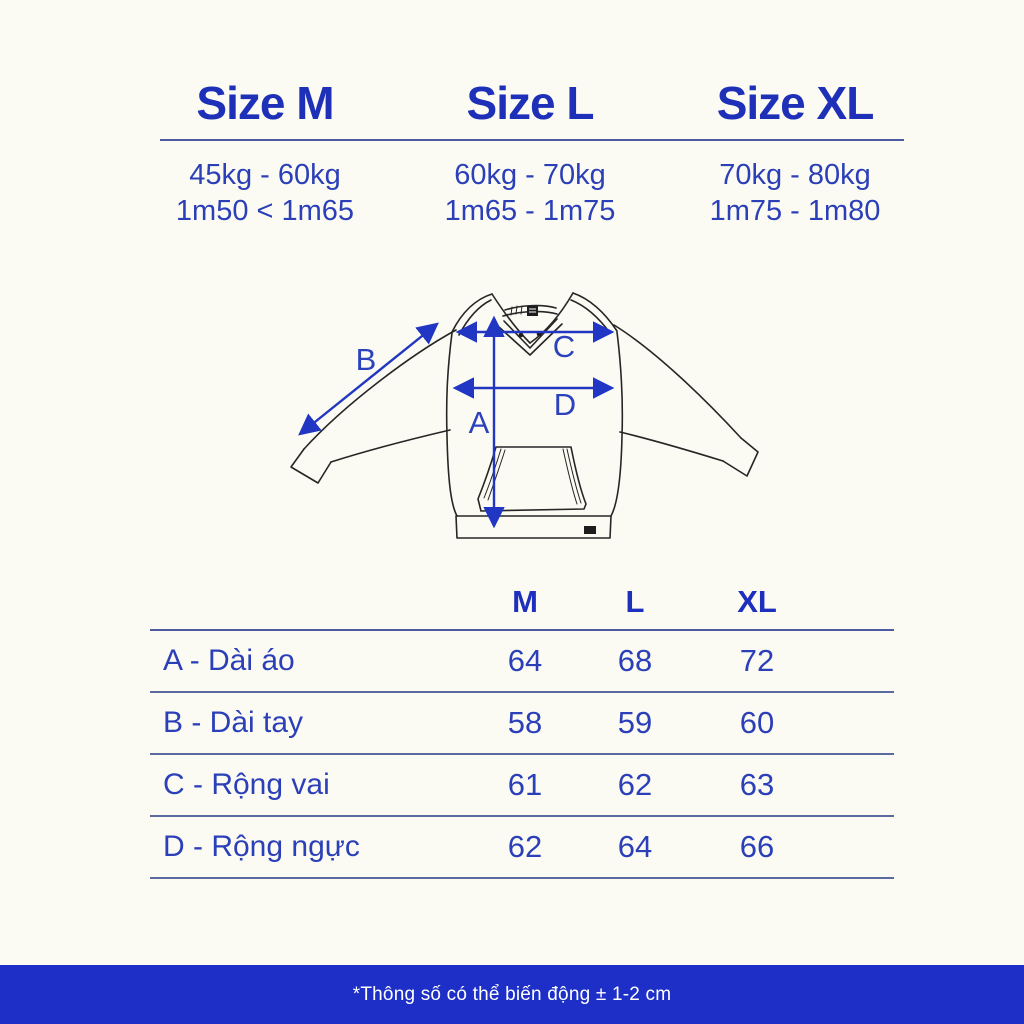 This screenshot has height=1024, width=1024. I want to click on size-column-m: Size M, so click(265, 103).